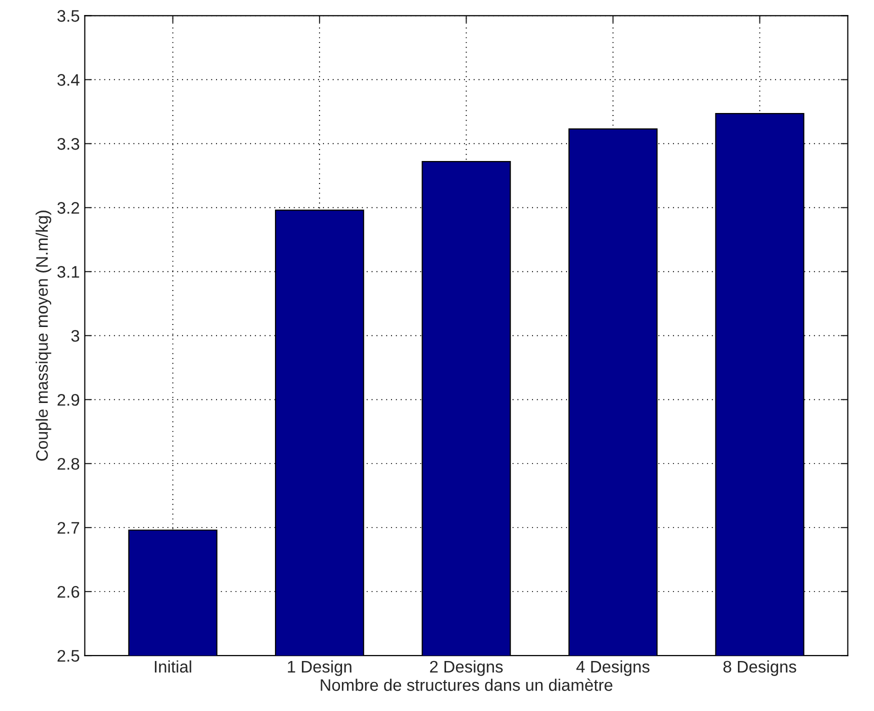 The image size is (874, 711). Describe the element at coordinates (320, 668) in the screenshot. I see `x-tick-label: 1 Design` at that location.